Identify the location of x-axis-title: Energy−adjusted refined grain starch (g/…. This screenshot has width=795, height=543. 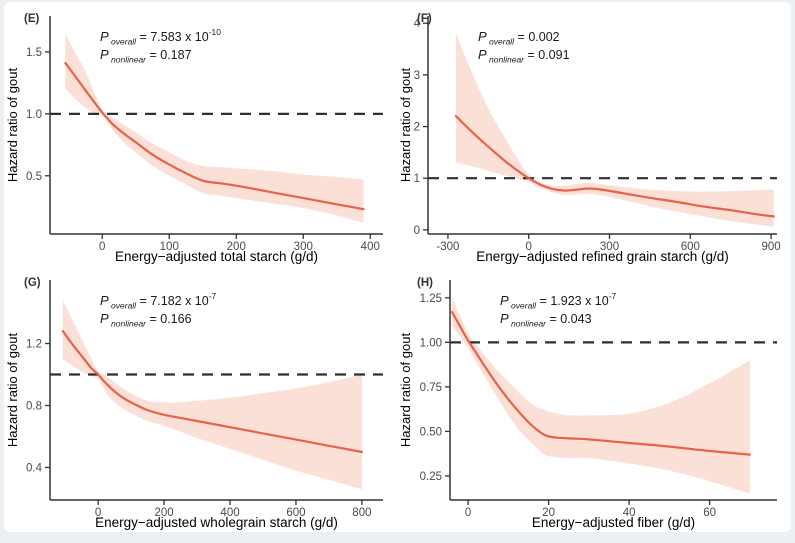
(602, 256).